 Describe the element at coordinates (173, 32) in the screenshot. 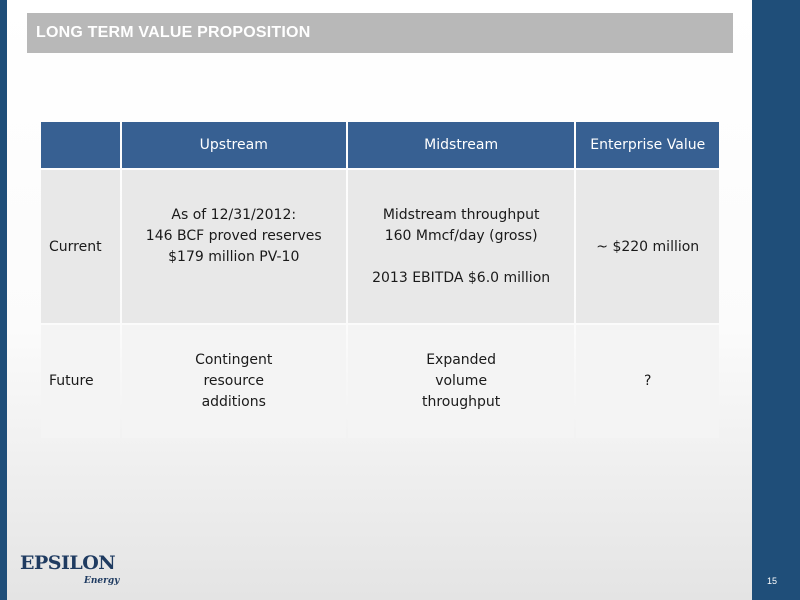

I see `slide-title: LONG TERM VALUE PROPOSITION` at that location.